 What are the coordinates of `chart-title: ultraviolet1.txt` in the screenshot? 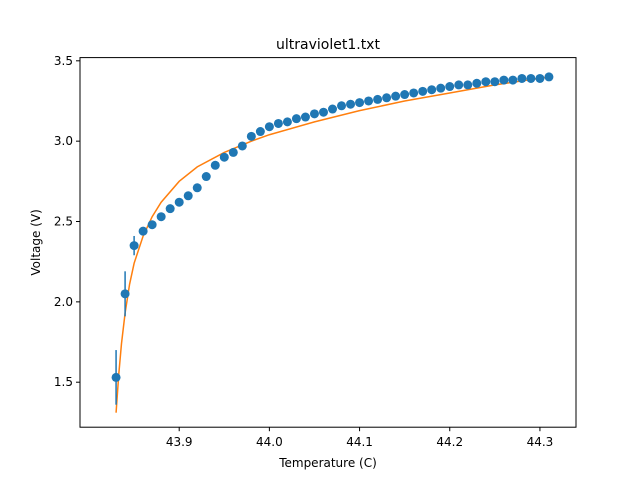 It's located at (328, 45).